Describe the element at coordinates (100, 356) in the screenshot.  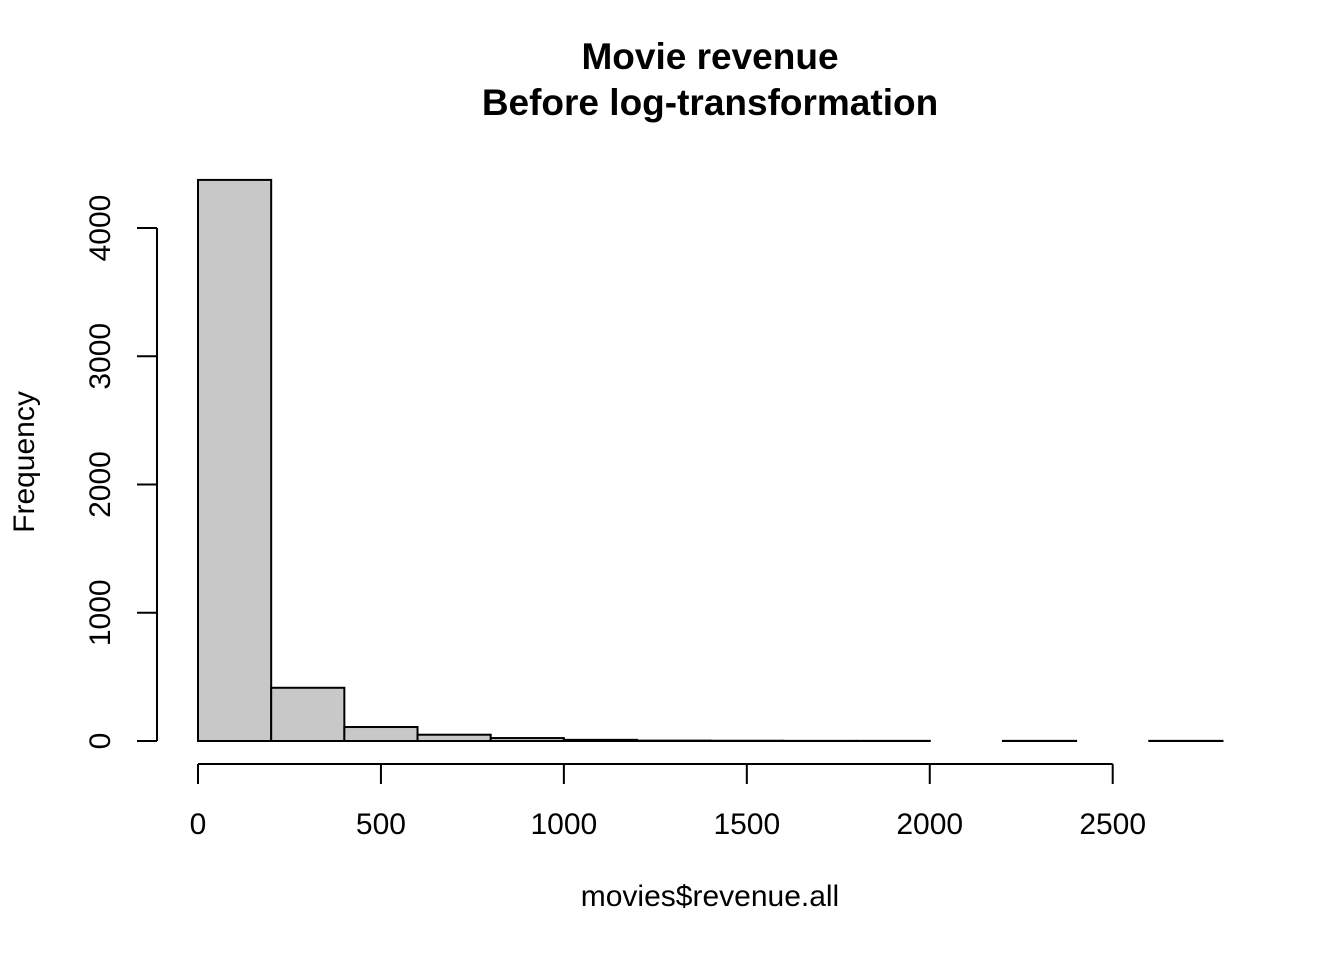
I see `y-tick-label: 3000` at that location.